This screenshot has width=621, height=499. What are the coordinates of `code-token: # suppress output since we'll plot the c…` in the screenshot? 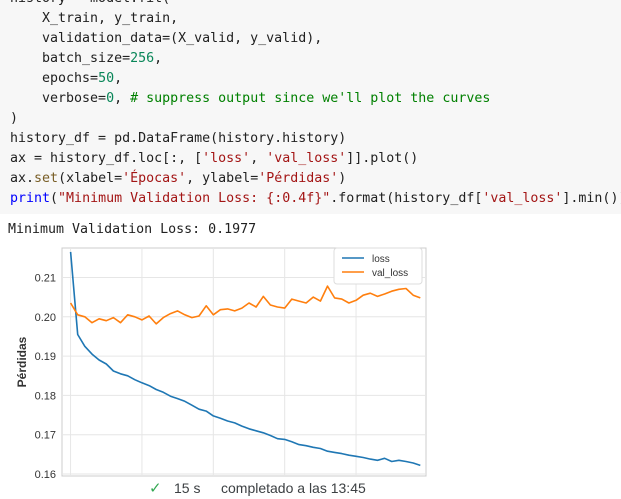 It's located at (310, 98).